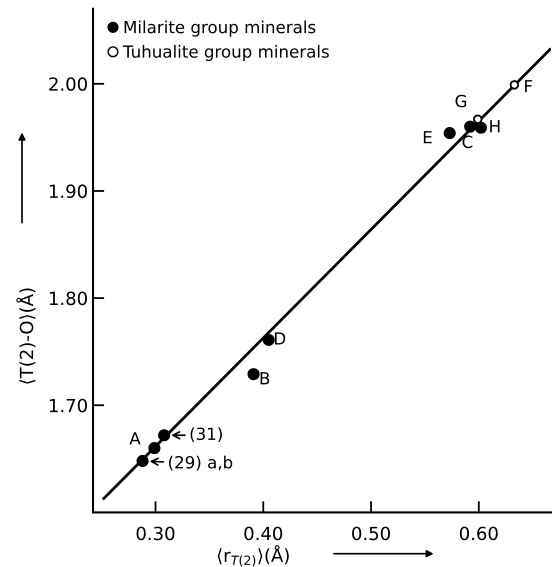  What do you see at coordinates (280, 338) in the screenshot?
I see `annotation: D` at bounding box center [280, 338].